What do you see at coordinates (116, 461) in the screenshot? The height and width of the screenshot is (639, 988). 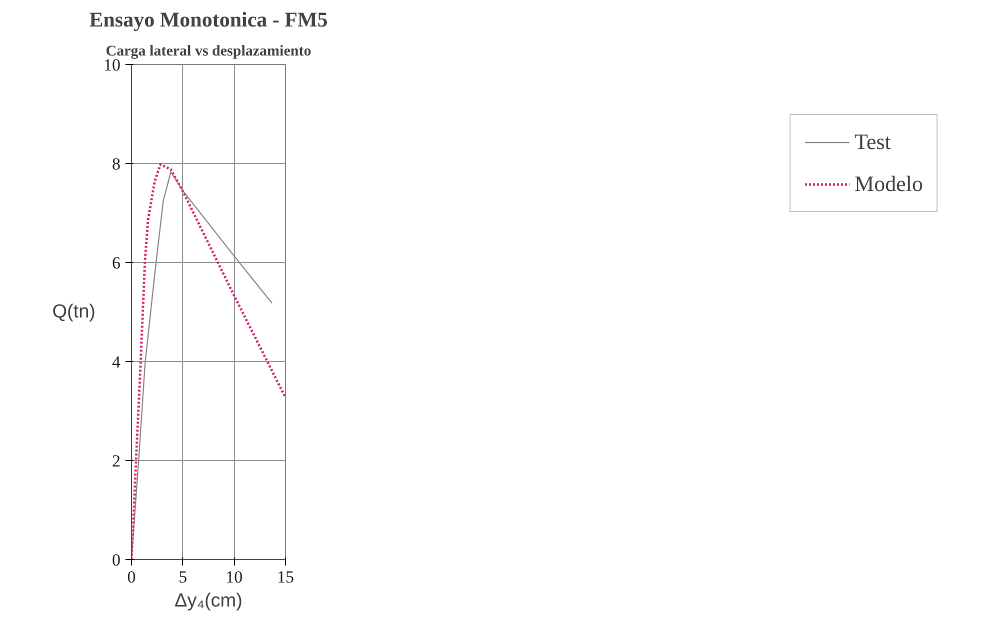 I see `y-tick-label: 2` at bounding box center [116, 461].